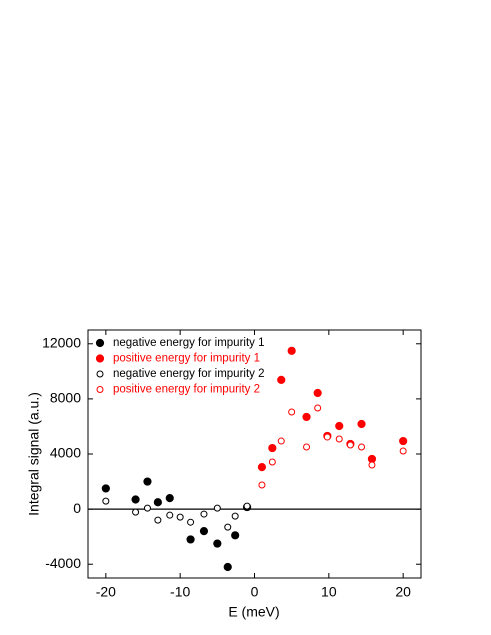 The image size is (491, 635). Describe the element at coordinates (65, 453) in the screenshot. I see `y-tick-label: 4000` at that location.